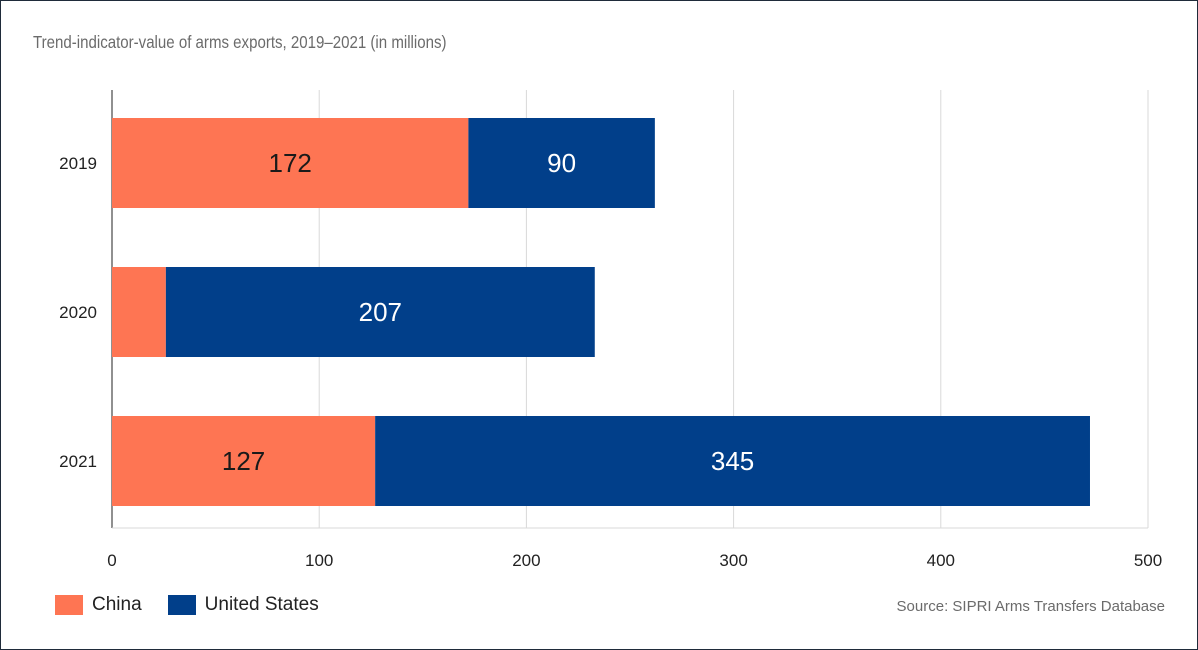 Image resolution: width=1198 pixels, height=650 pixels. I want to click on legend: China United States, so click(200, 605).